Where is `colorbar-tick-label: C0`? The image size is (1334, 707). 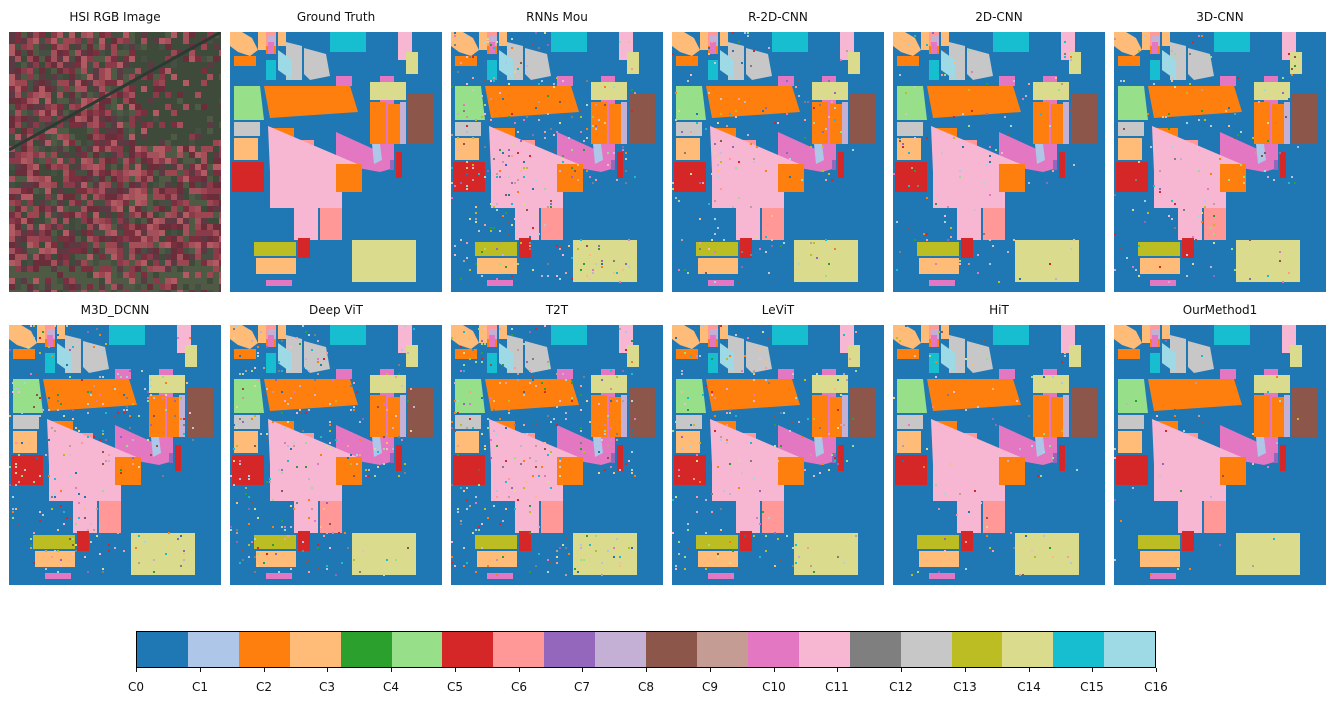
colorbar-tick-label: C0 is located at coordinates (135, 687).